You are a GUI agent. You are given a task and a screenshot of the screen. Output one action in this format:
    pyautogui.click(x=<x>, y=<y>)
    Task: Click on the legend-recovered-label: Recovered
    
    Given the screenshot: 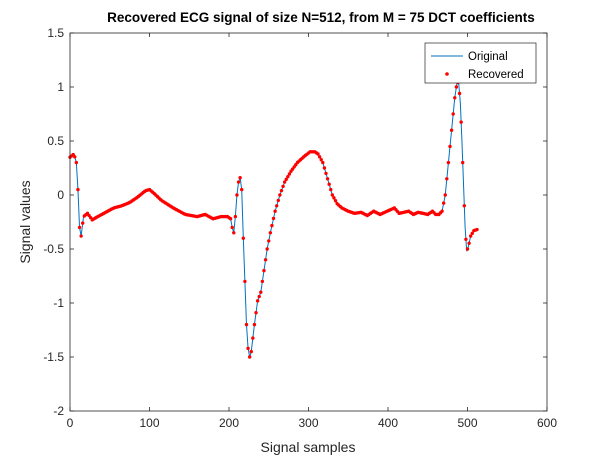 What is the action you would take?
    pyautogui.click(x=496, y=75)
    